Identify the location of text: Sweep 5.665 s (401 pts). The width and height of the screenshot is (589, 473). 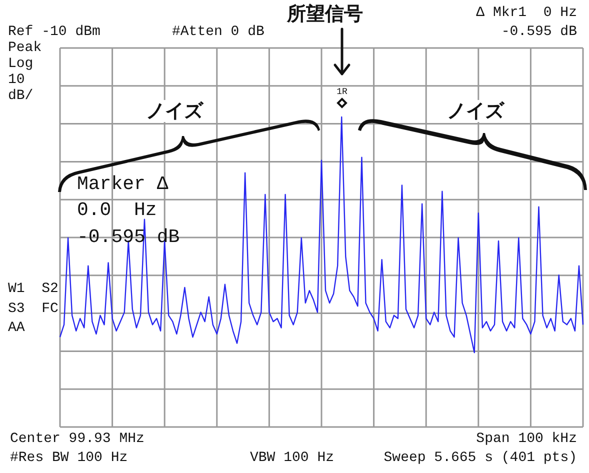
(480, 458).